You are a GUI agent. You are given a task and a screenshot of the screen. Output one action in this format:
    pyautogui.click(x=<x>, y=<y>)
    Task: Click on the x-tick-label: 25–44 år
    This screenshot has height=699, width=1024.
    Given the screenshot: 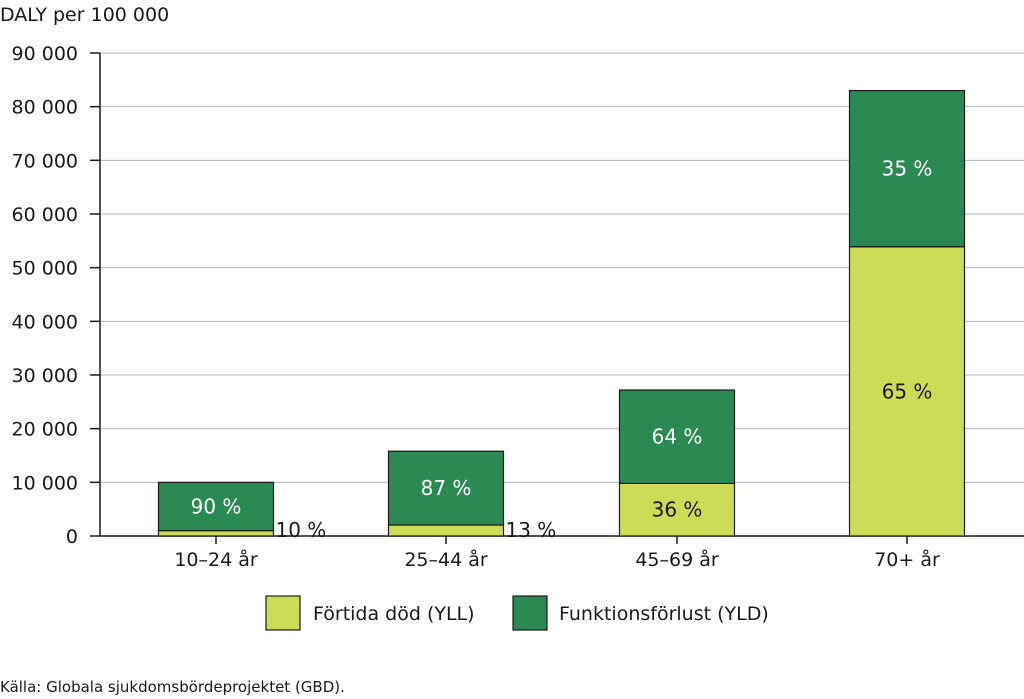 What is the action you would take?
    pyautogui.click(x=446, y=559)
    